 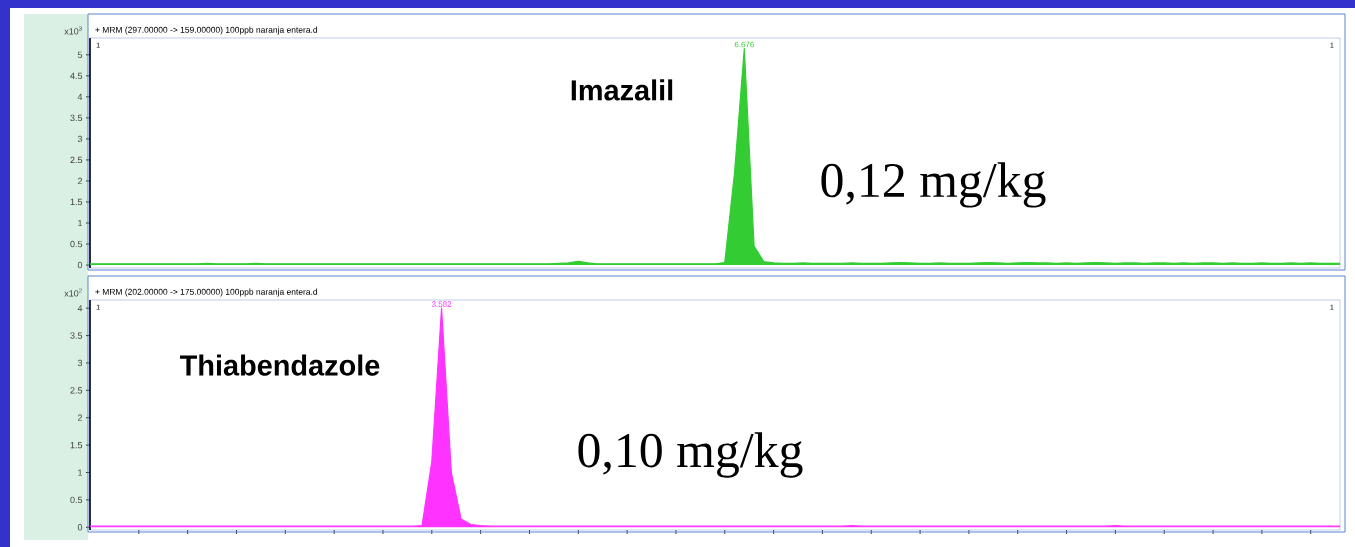 I want to click on y-tick-label: 4.5, so click(x=76, y=75).